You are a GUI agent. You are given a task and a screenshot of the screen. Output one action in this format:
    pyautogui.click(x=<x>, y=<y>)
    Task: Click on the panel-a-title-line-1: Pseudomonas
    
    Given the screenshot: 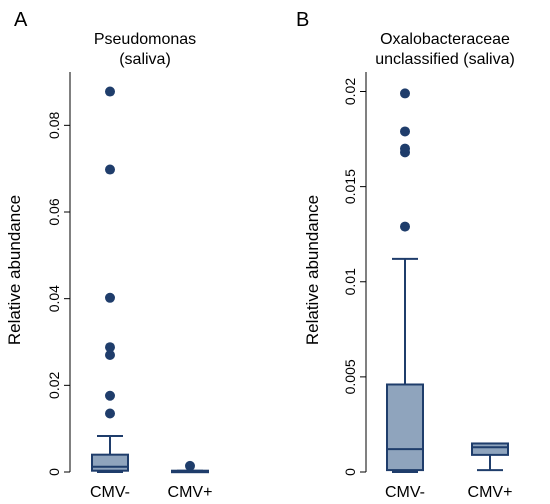 What is the action you would take?
    pyautogui.click(x=145, y=39)
    